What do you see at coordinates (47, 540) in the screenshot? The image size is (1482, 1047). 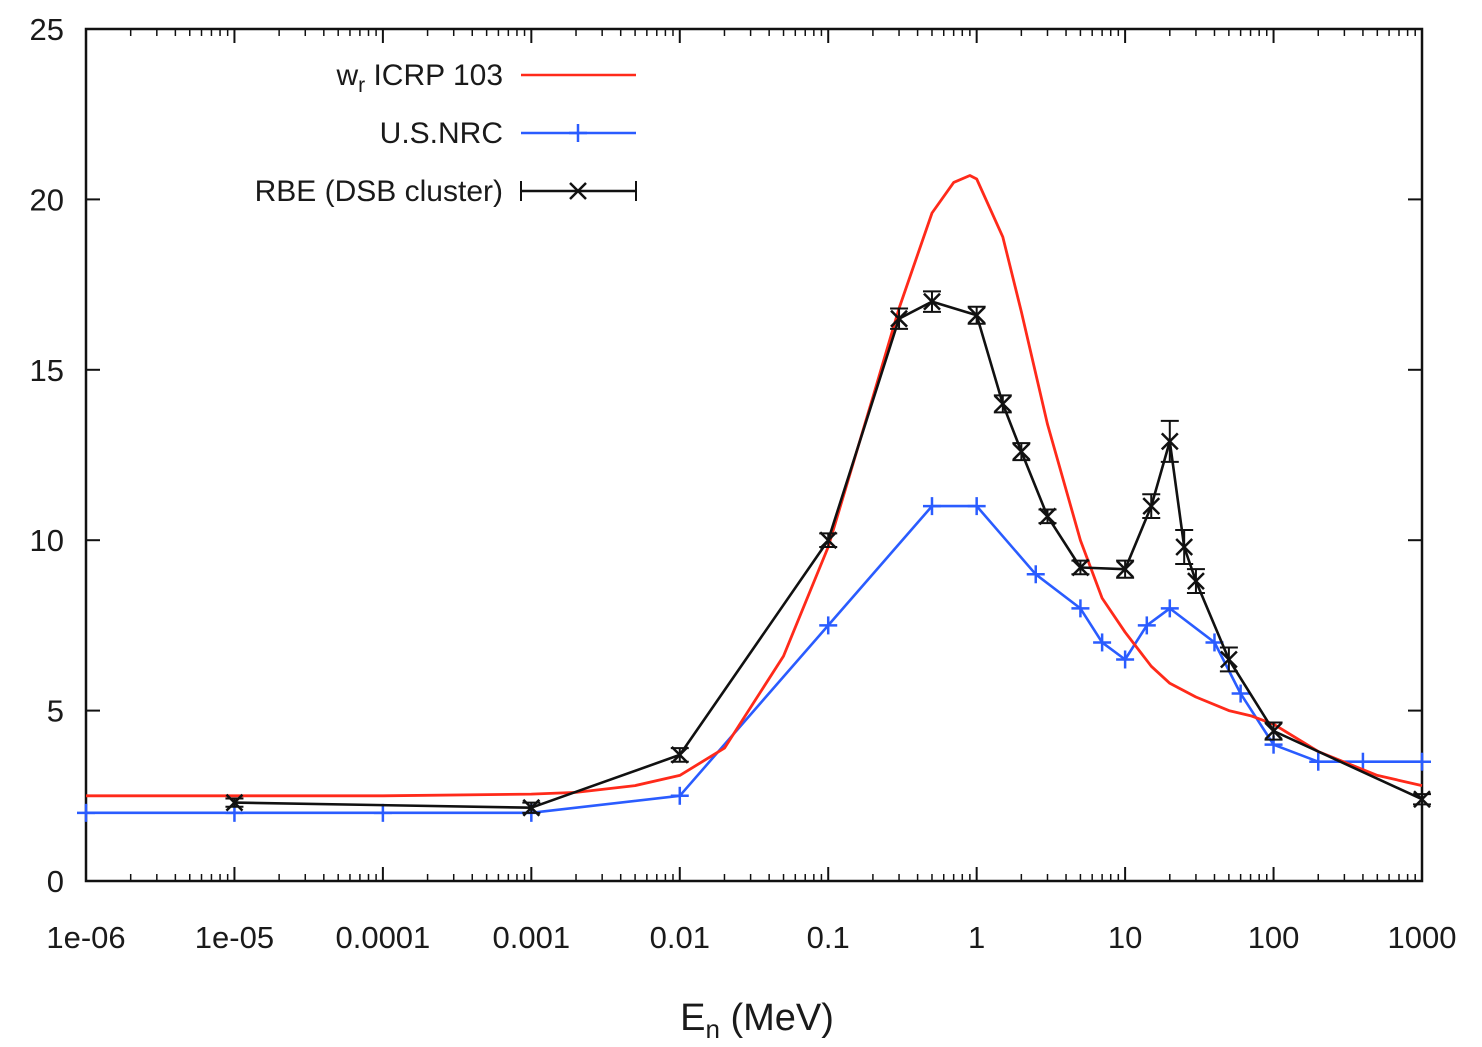 I see `y-tick-label: 10` at bounding box center [47, 540].